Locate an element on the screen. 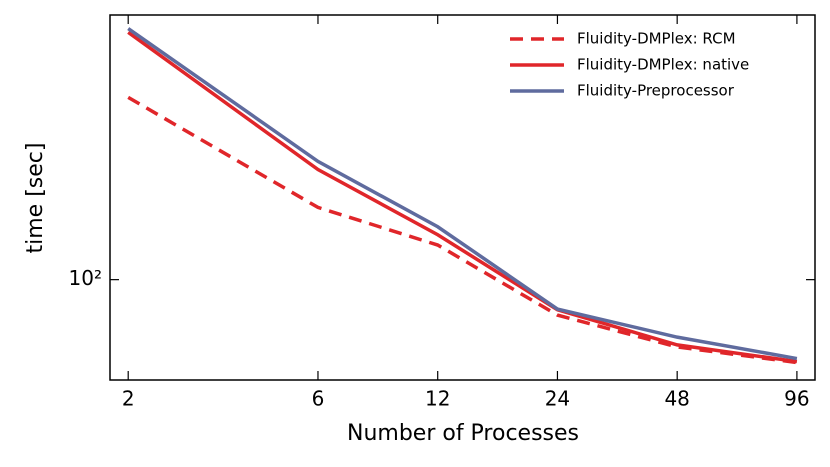  legend-label: Fluidity-DMPlex: native is located at coordinates (663, 65).